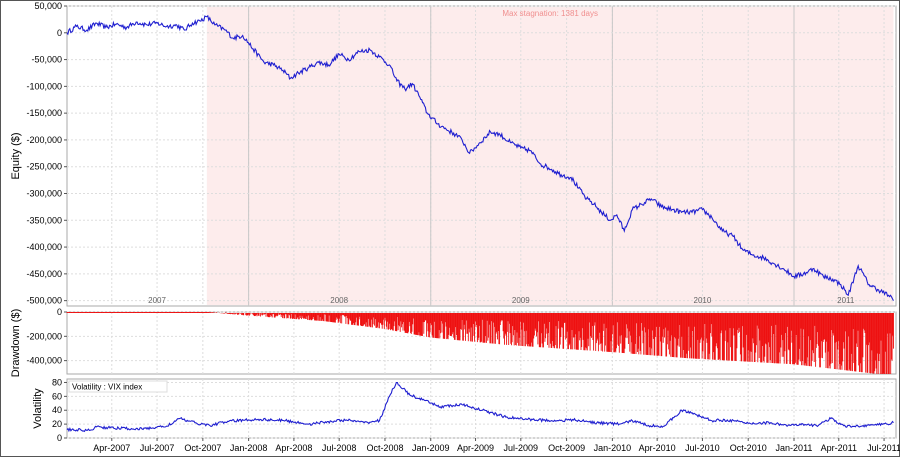 The width and height of the screenshot is (900, 458). Describe the element at coordinates (57, 424) in the screenshot. I see `volatility-y-tick-label: 20` at that location.